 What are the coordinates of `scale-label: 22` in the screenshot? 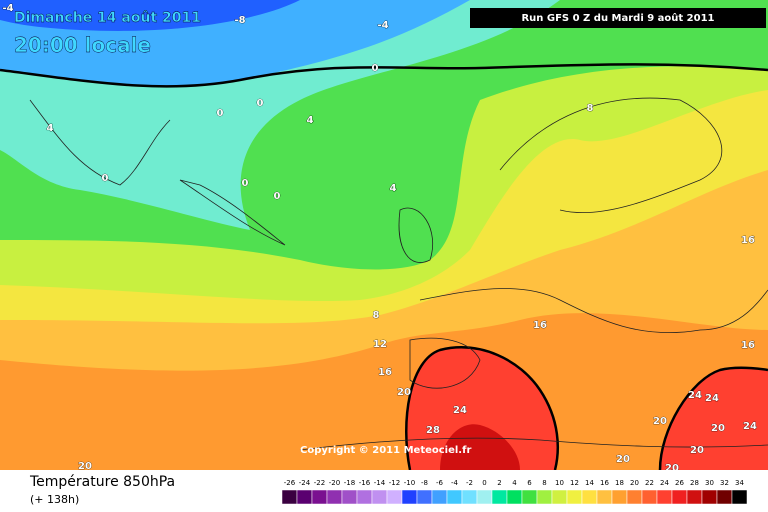 It's located at (649, 483).